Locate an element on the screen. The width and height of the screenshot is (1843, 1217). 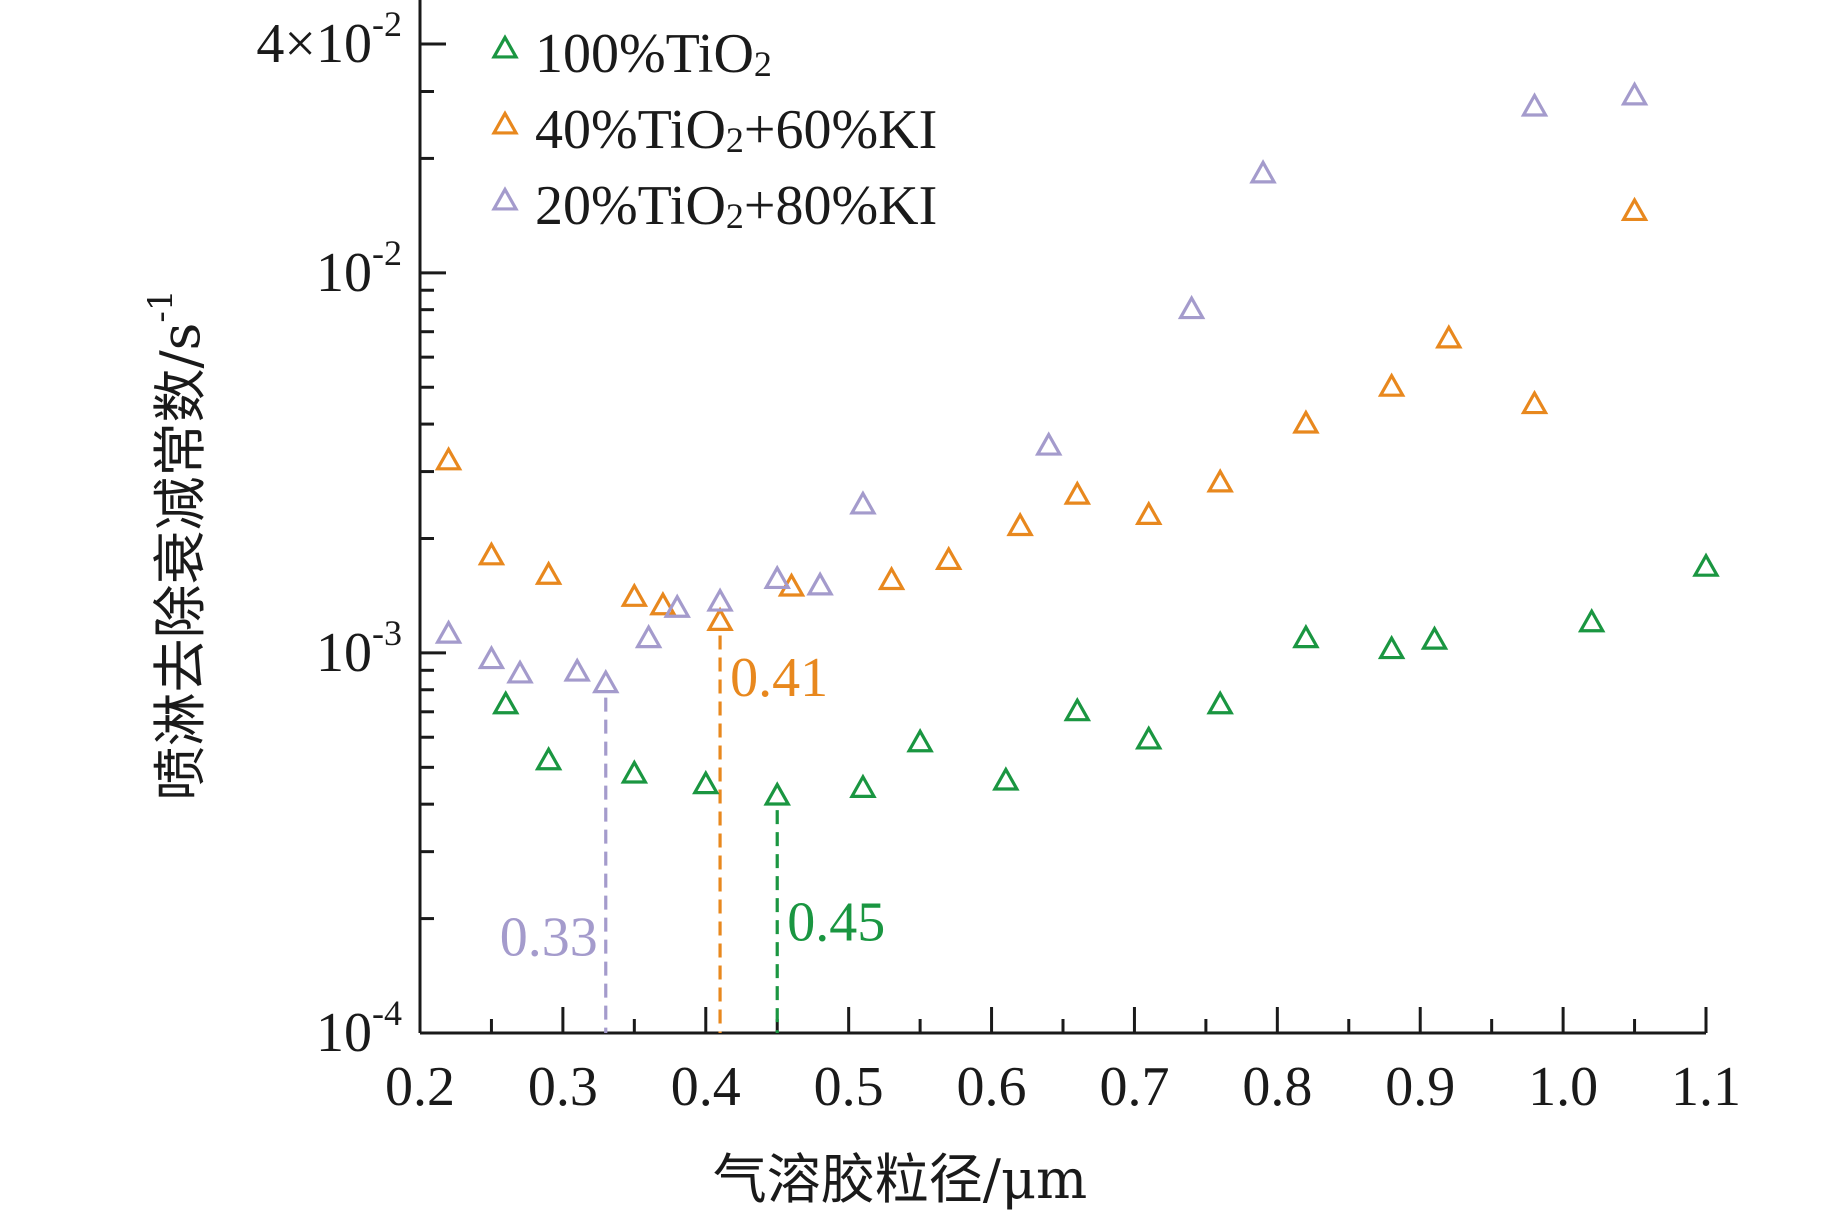
y-tick-label: 10⁻² is located at coordinates (359, 268).